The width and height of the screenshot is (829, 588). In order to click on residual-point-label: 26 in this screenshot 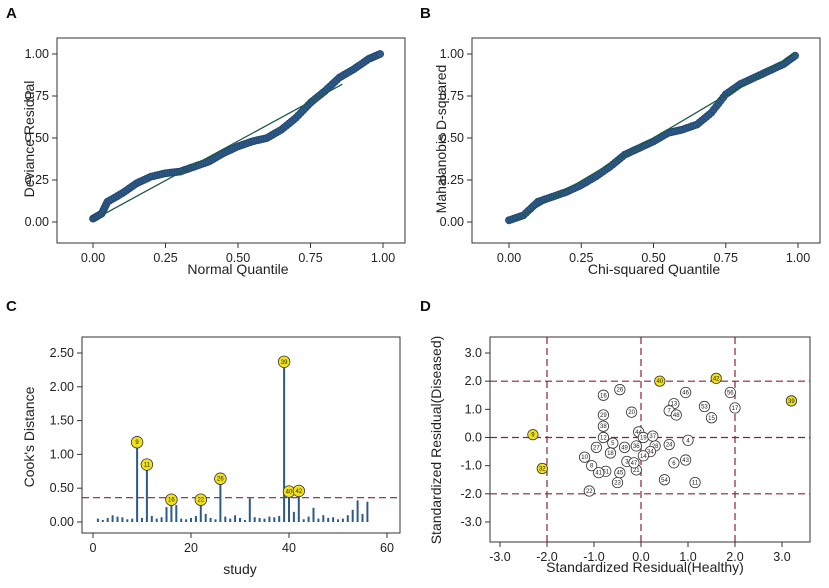, I will do `click(620, 391)`.